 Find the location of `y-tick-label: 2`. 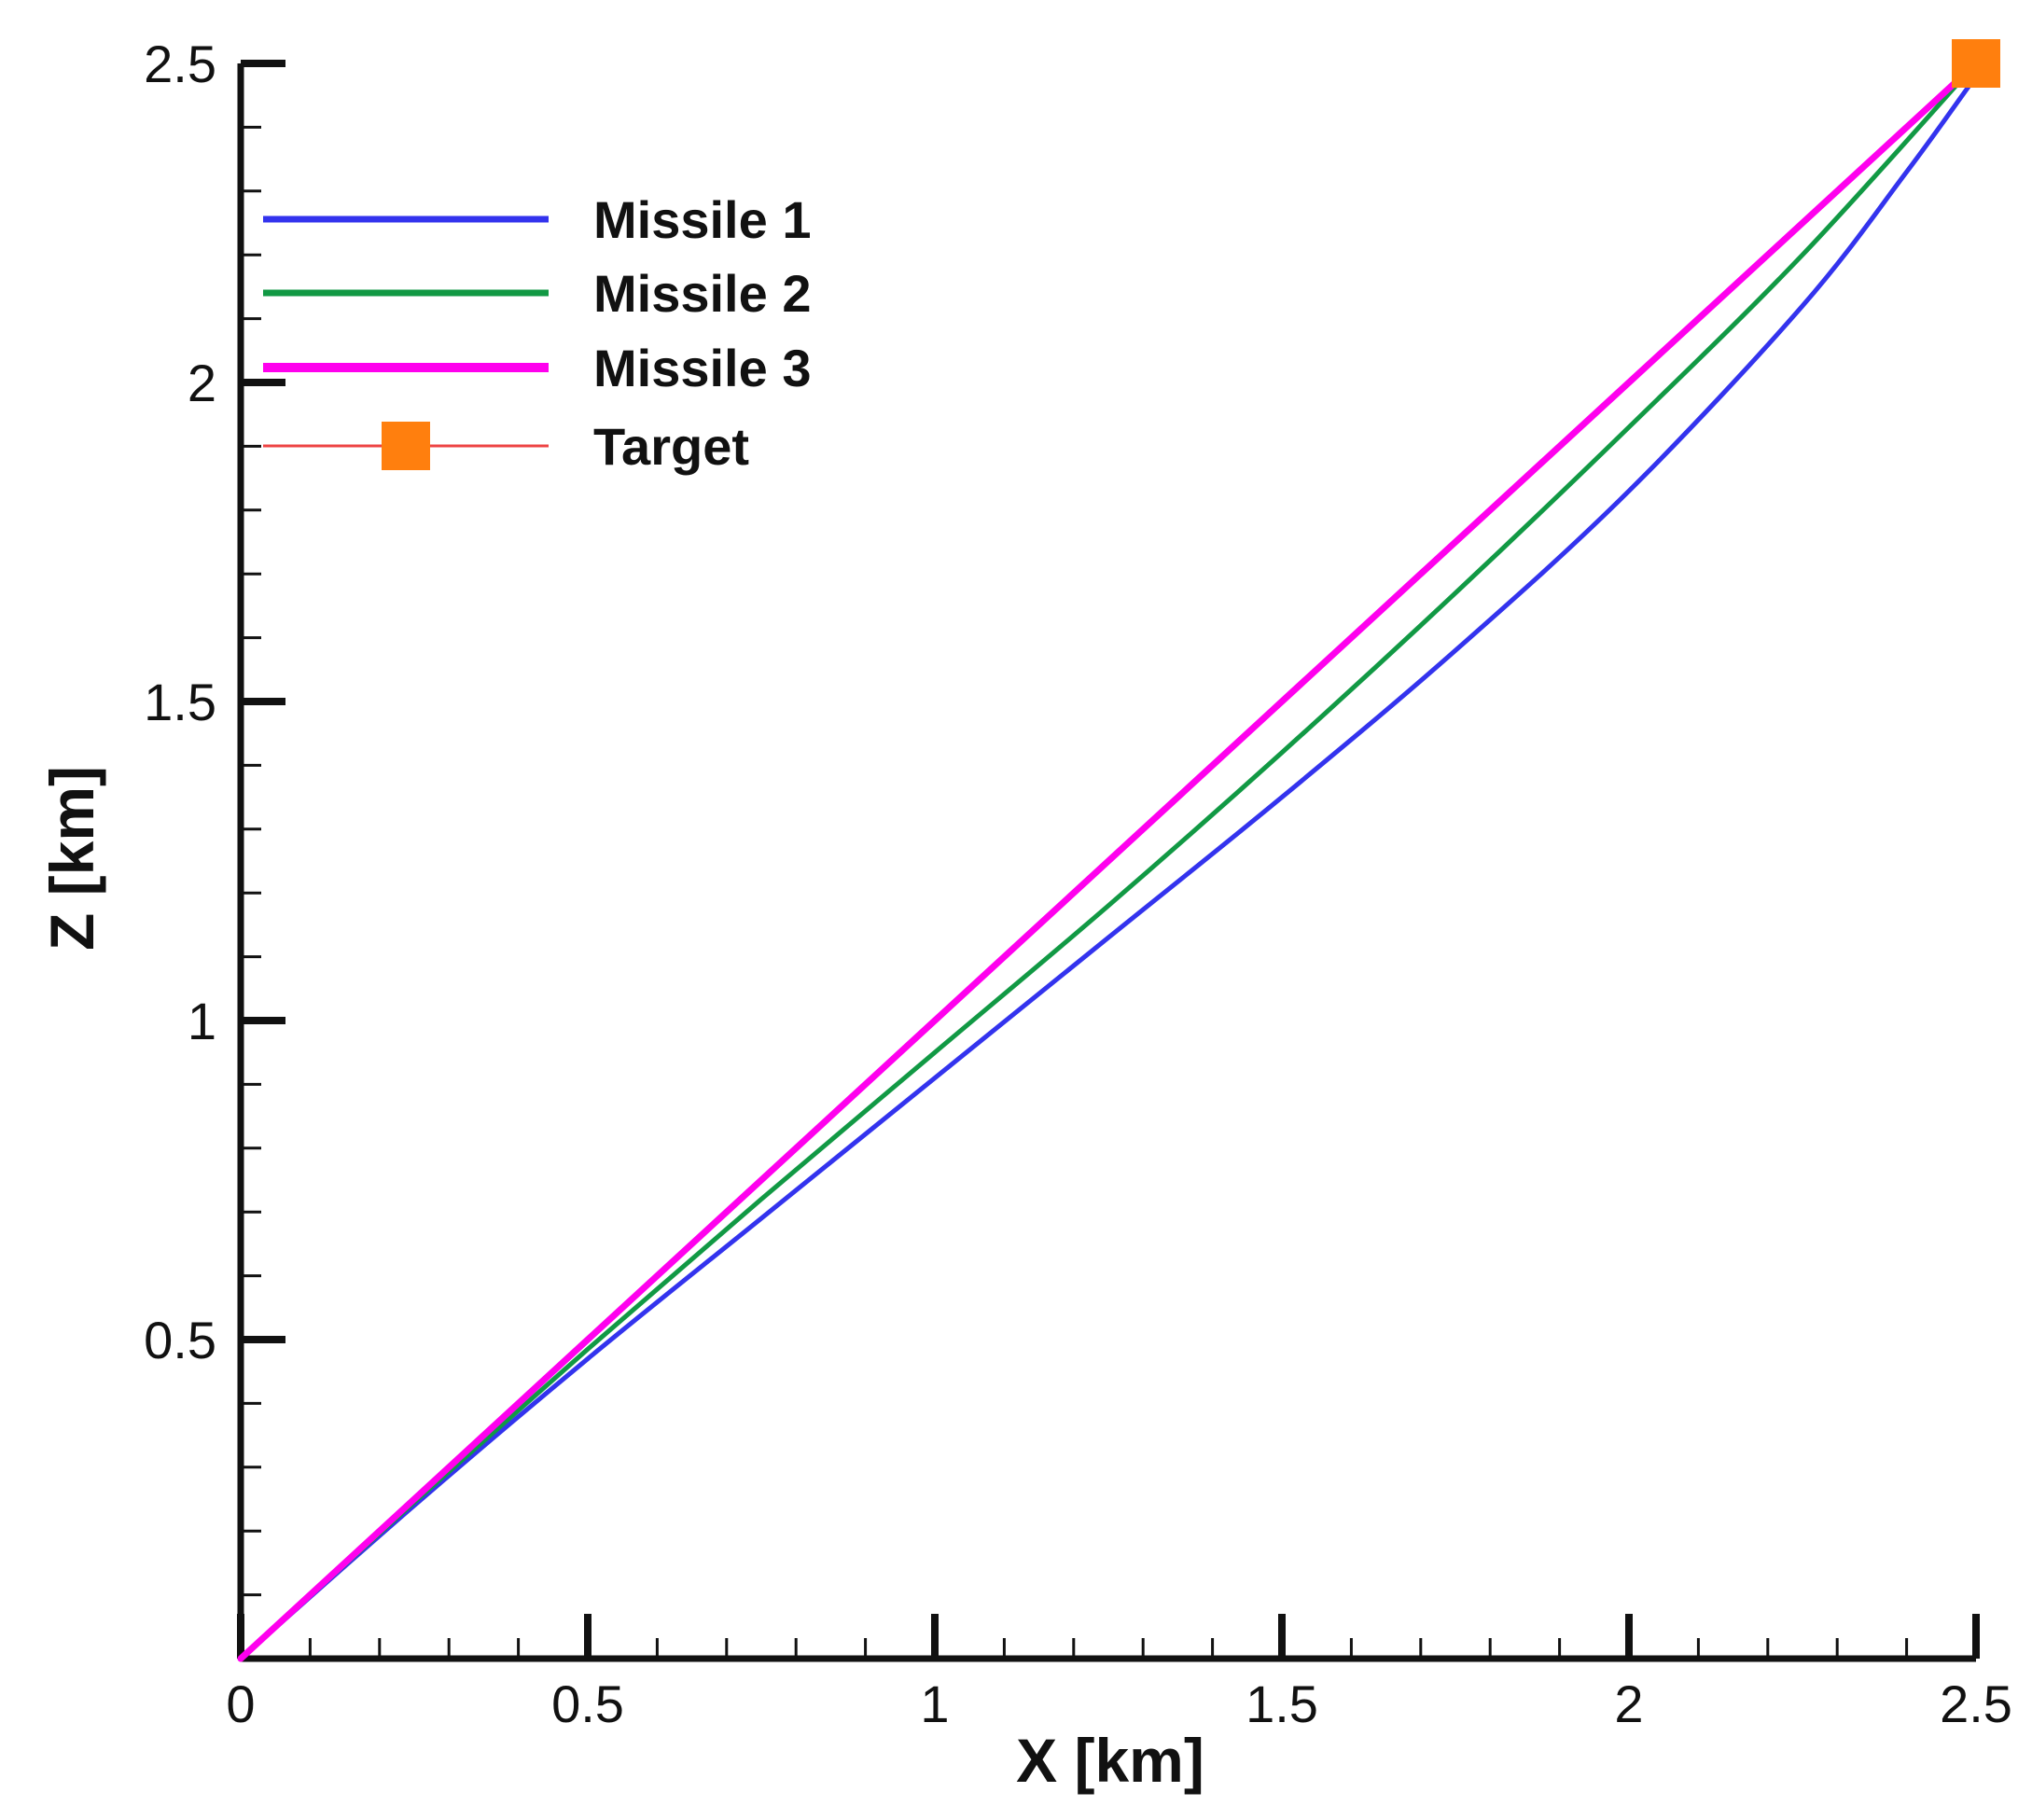

y-tick-label: 2 is located at coordinates (202, 383).